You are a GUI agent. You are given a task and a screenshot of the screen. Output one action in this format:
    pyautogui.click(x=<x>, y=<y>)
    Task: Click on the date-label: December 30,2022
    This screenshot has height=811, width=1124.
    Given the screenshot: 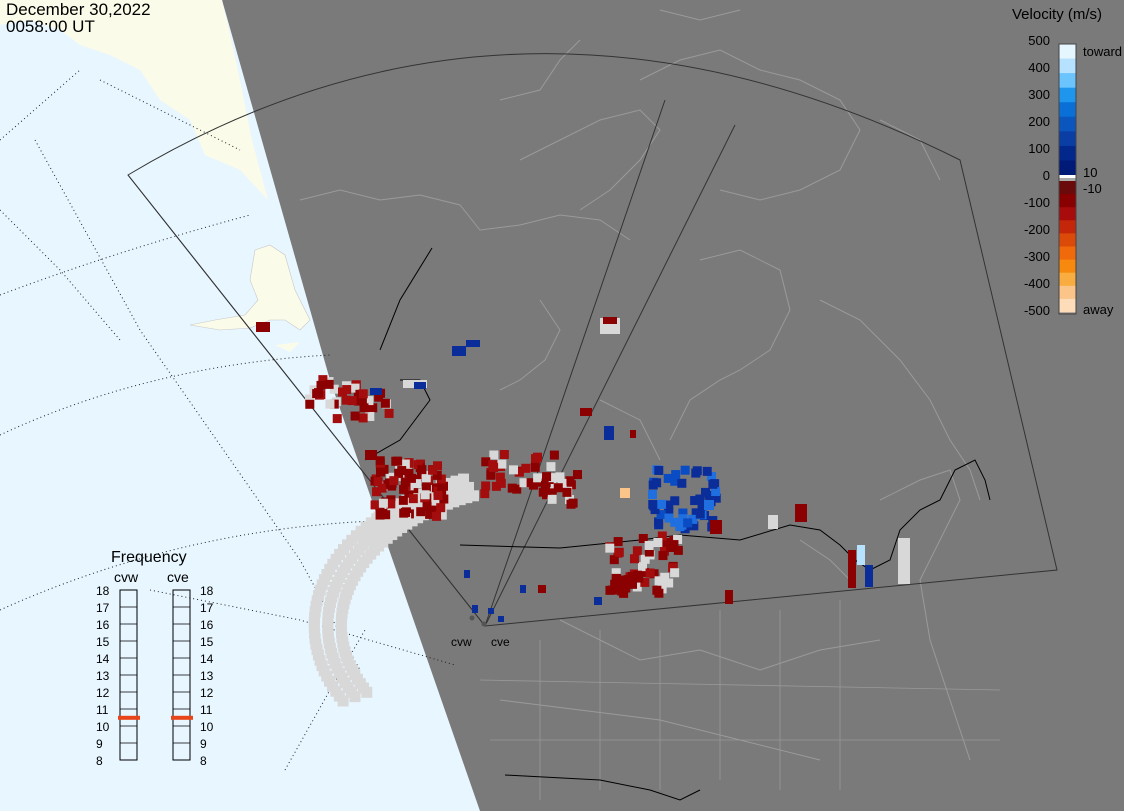 What is the action you would take?
    pyautogui.click(x=78, y=9)
    